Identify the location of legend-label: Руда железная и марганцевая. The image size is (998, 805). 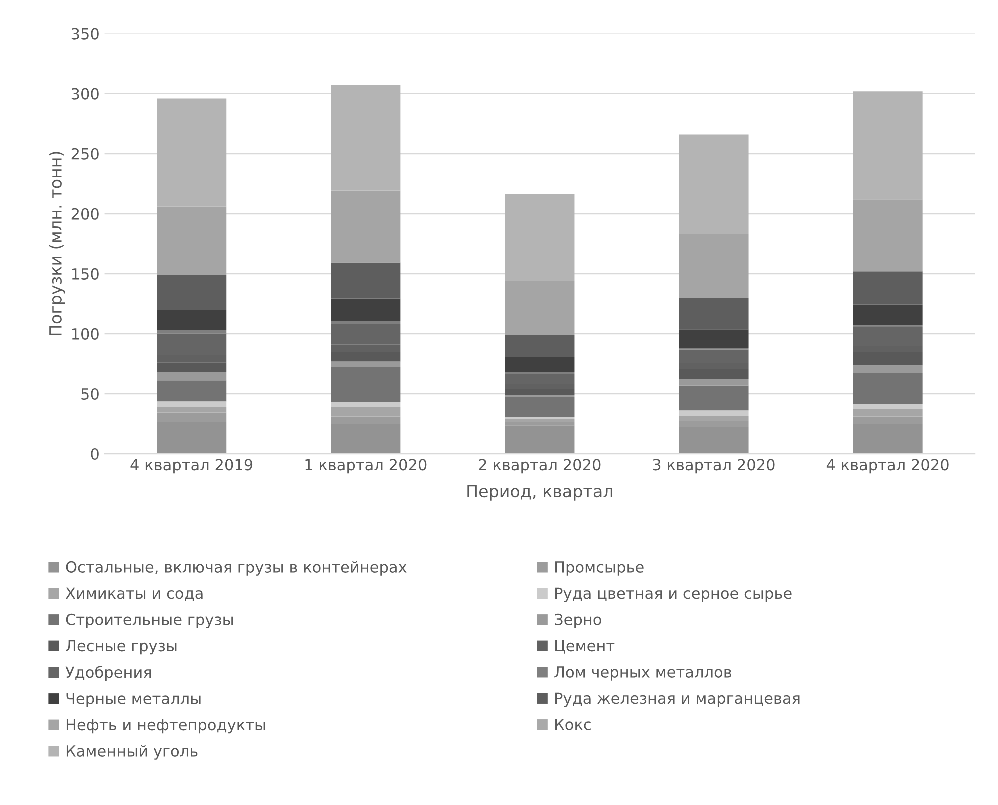
(678, 700).